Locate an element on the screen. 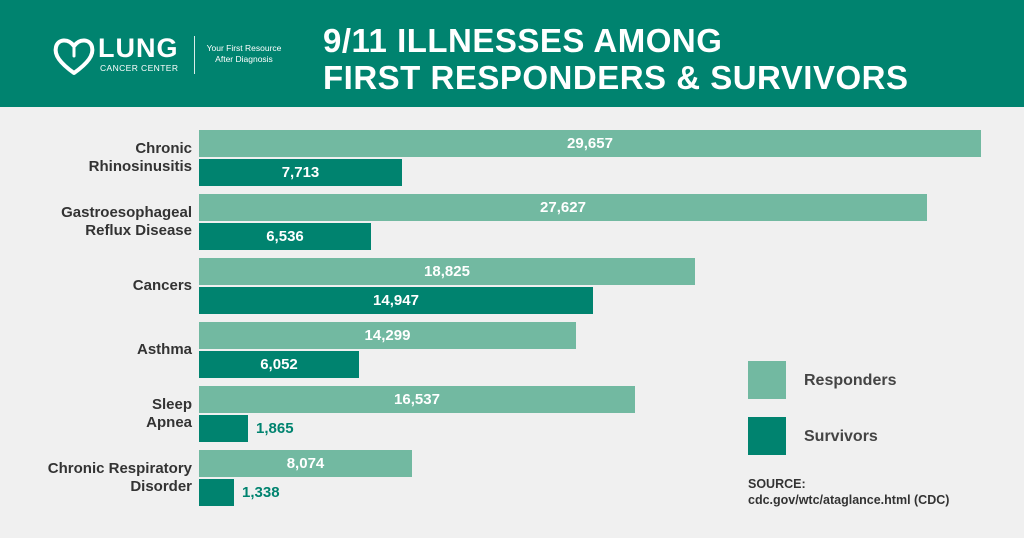 This screenshot has height=538, width=1024. category-label-line: Rhinosinusitis is located at coordinates (140, 166).